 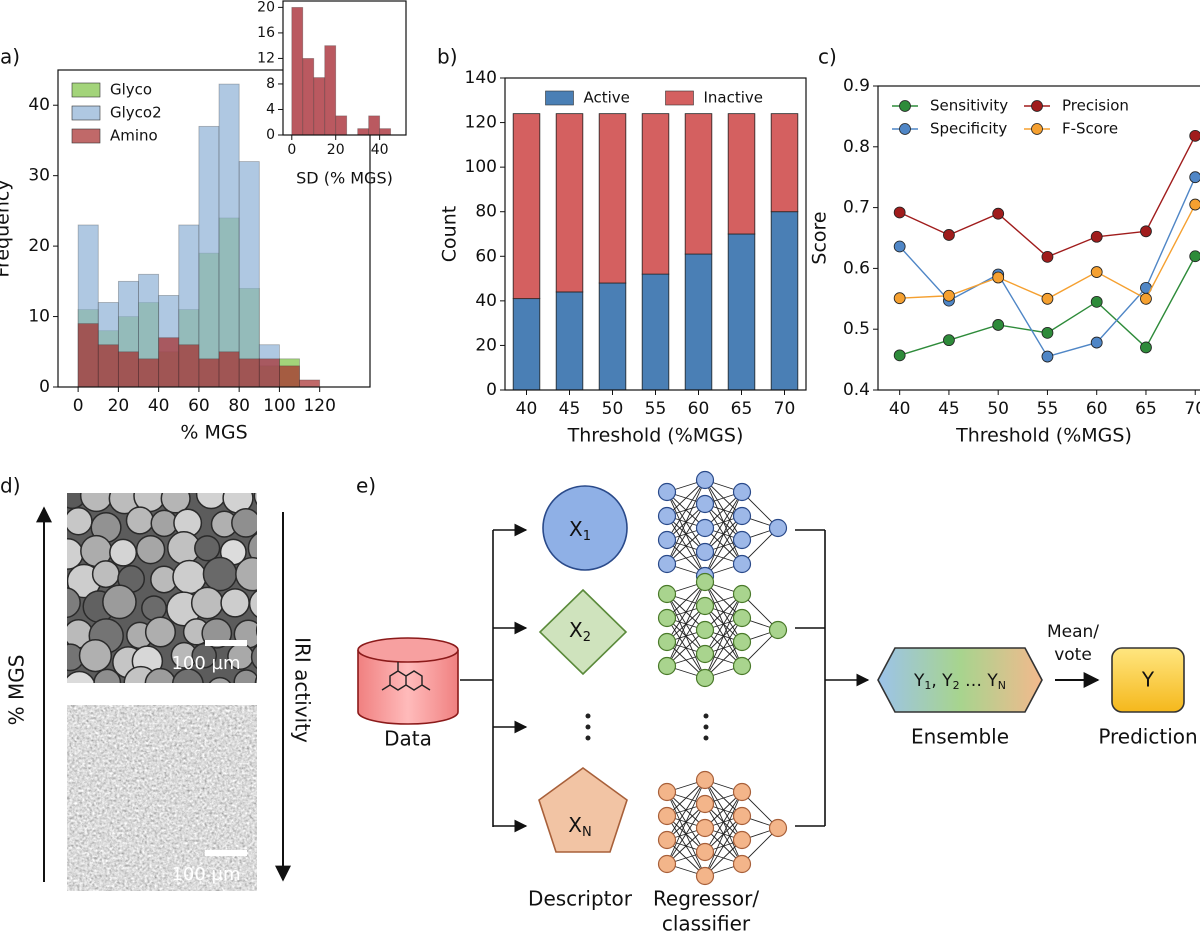 What do you see at coordinates (1090, 129) in the screenshot?
I see `legend-label: F-Score` at bounding box center [1090, 129].